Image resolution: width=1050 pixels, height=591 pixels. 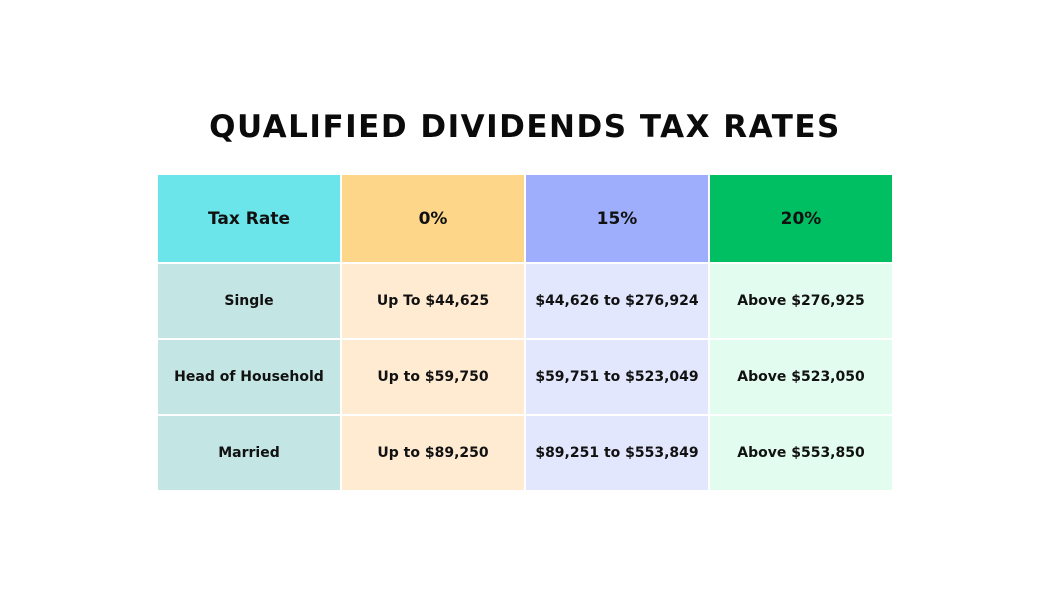 What do you see at coordinates (617, 301) in the screenshot?
I see `cell-single-rate-15: $44,626 to $276,924` at bounding box center [617, 301].